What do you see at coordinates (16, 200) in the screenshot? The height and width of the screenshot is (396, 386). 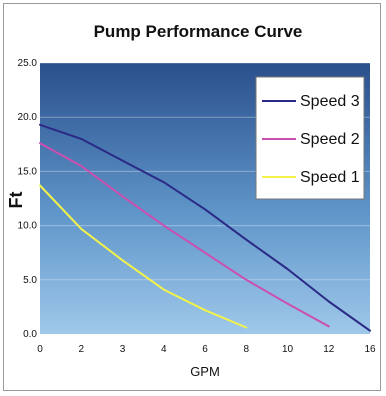 I see `y-axis-label: Ft` at bounding box center [16, 200].